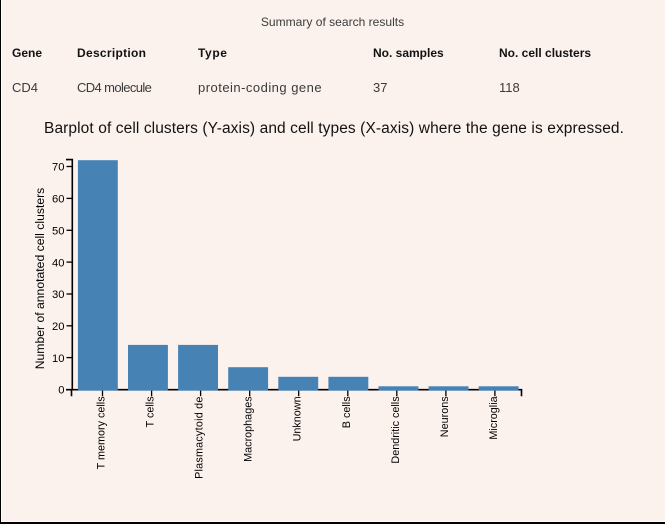 Image resolution: width=665 pixels, height=524 pixels. What do you see at coordinates (58, 359) in the screenshot?
I see `svg-text: 10` at bounding box center [58, 359].